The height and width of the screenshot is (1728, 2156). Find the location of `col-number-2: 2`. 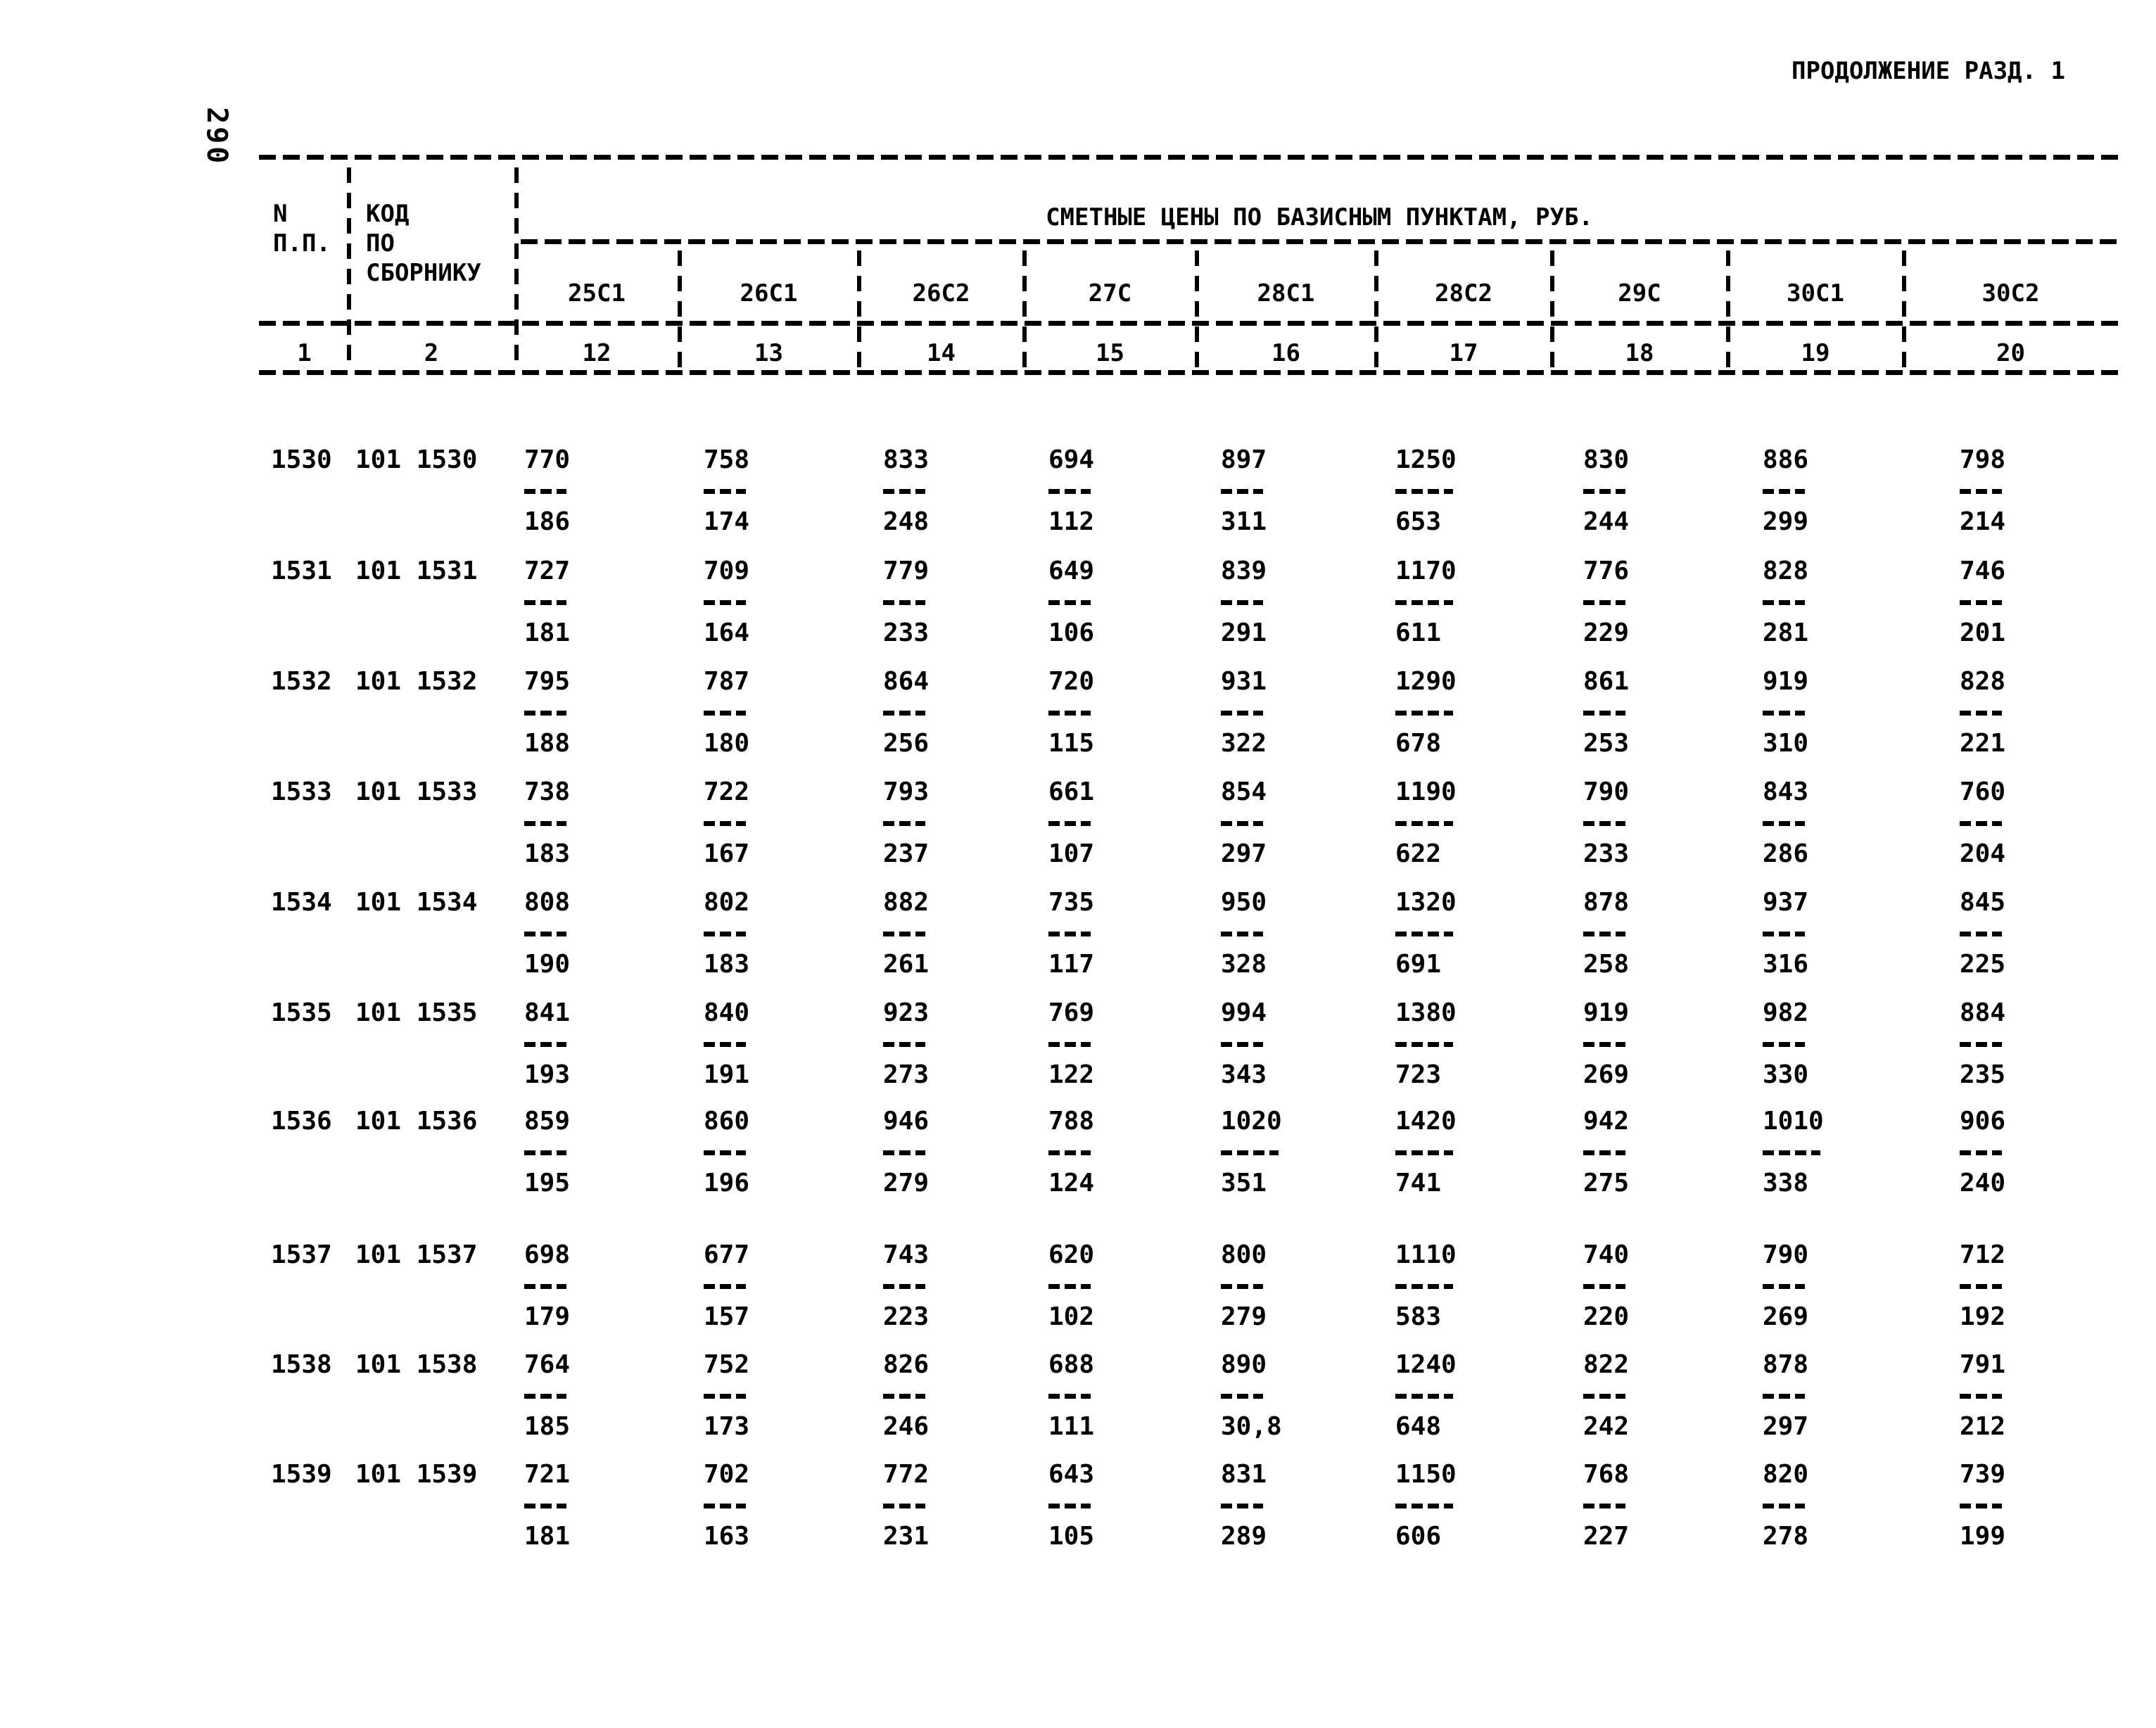

col-number-2: 2 is located at coordinates (431, 353).